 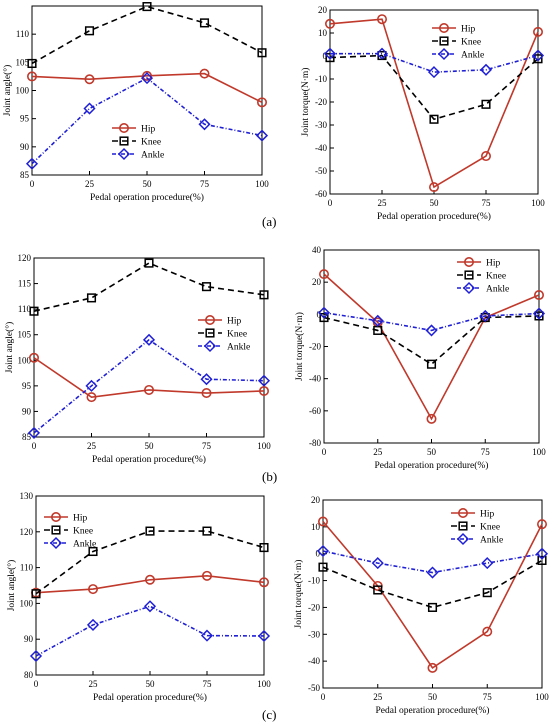 What do you see at coordinates (83, 532) in the screenshot?
I see `legend-label: Knee` at bounding box center [83, 532].